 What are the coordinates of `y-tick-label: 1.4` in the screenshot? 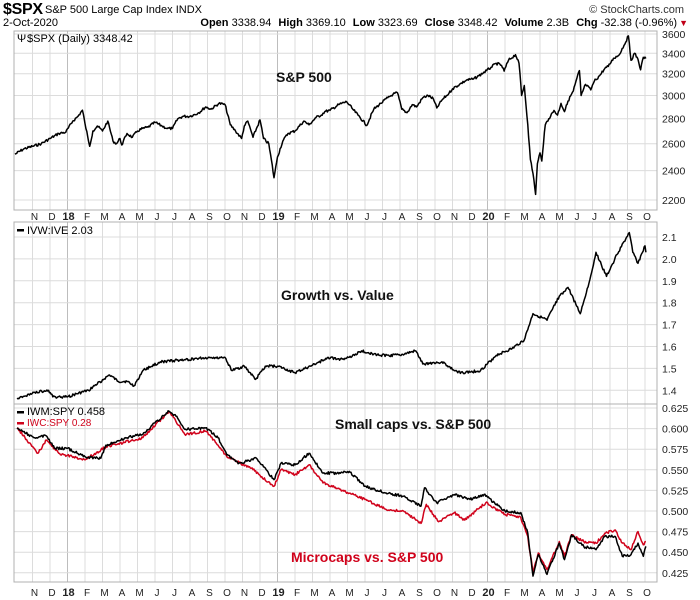 It's located at (669, 391).